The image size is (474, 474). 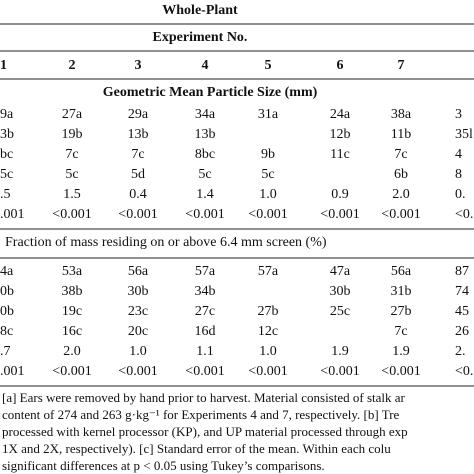 I want to click on column-header: 4, so click(x=205, y=65).